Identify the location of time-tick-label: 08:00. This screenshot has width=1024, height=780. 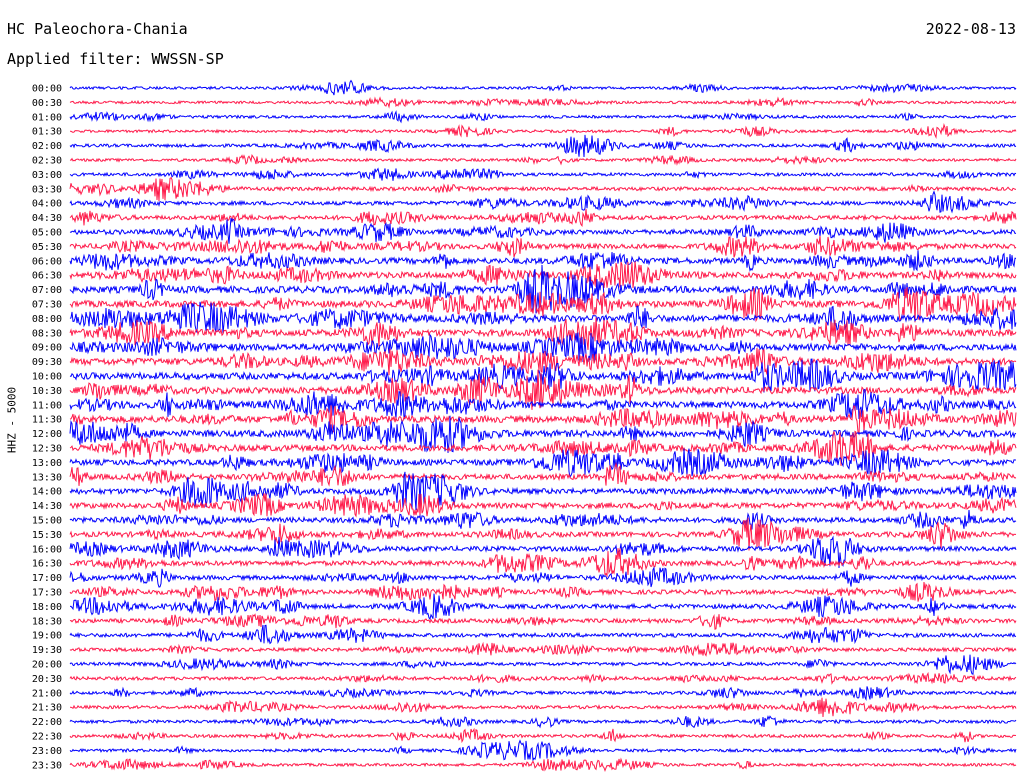
(47, 319).